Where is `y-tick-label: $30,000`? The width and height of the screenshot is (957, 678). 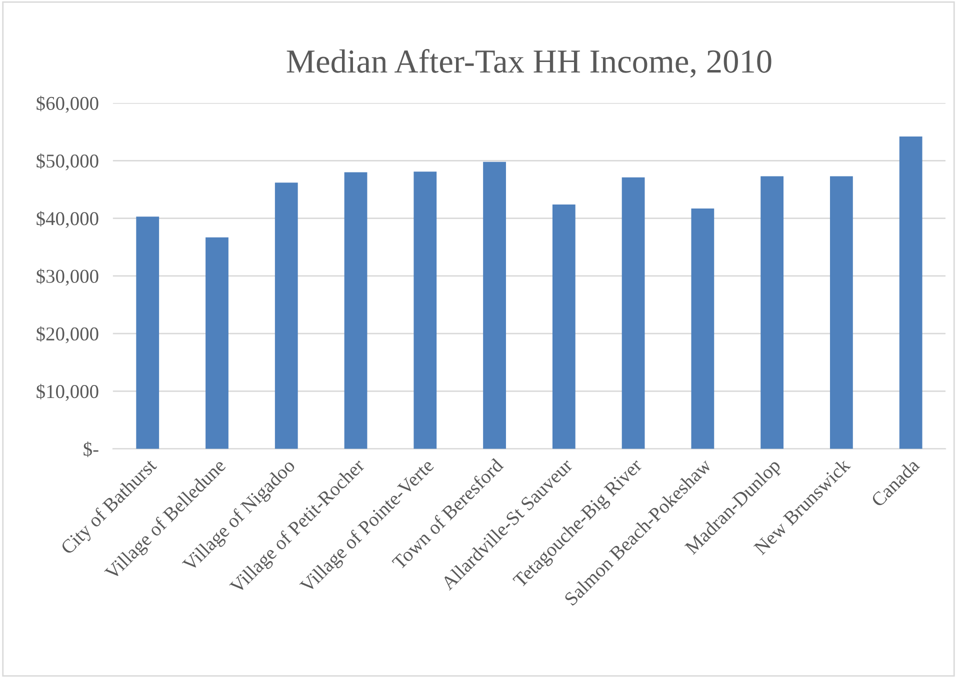 y-tick-label: $30,000 is located at coordinates (67, 277).